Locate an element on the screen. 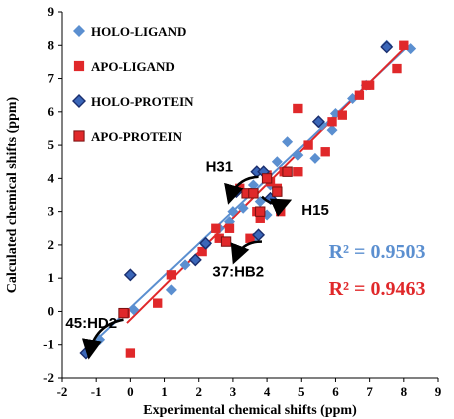 Image resolution: width=454 pixels, height=419 pixels. y-tick-label: 4 is located at coordinates (51, 177).